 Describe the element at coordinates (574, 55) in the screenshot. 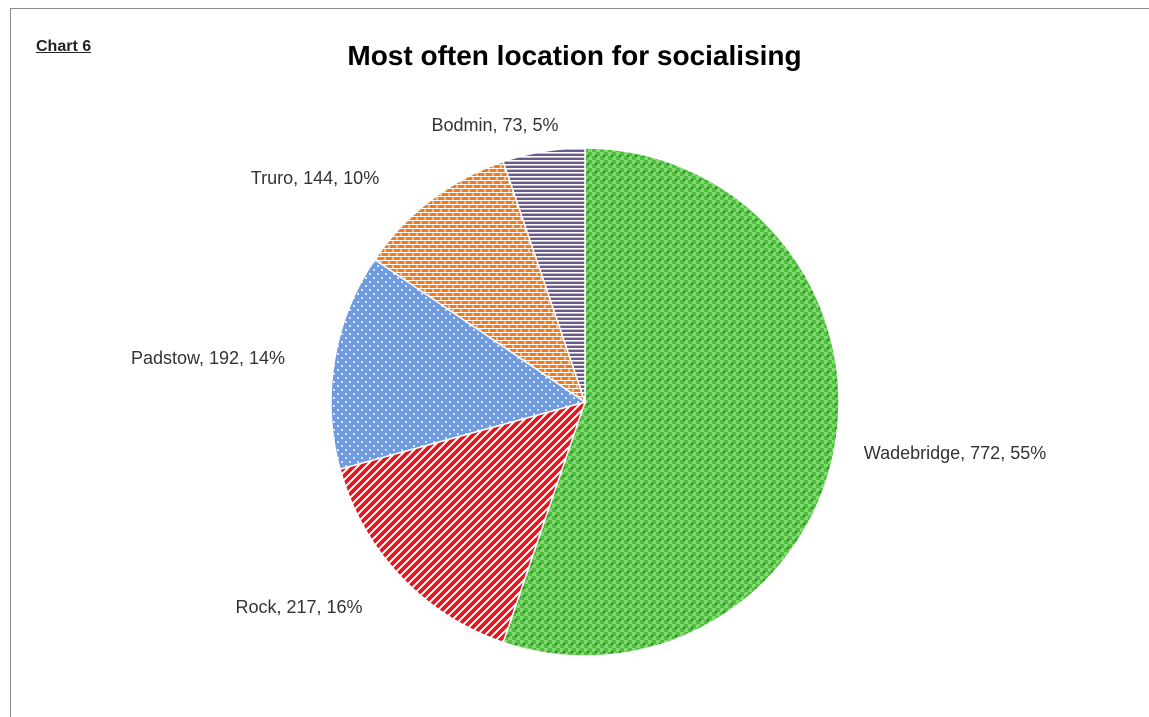

I see `chart-title: Most often location for socialising` at that location.